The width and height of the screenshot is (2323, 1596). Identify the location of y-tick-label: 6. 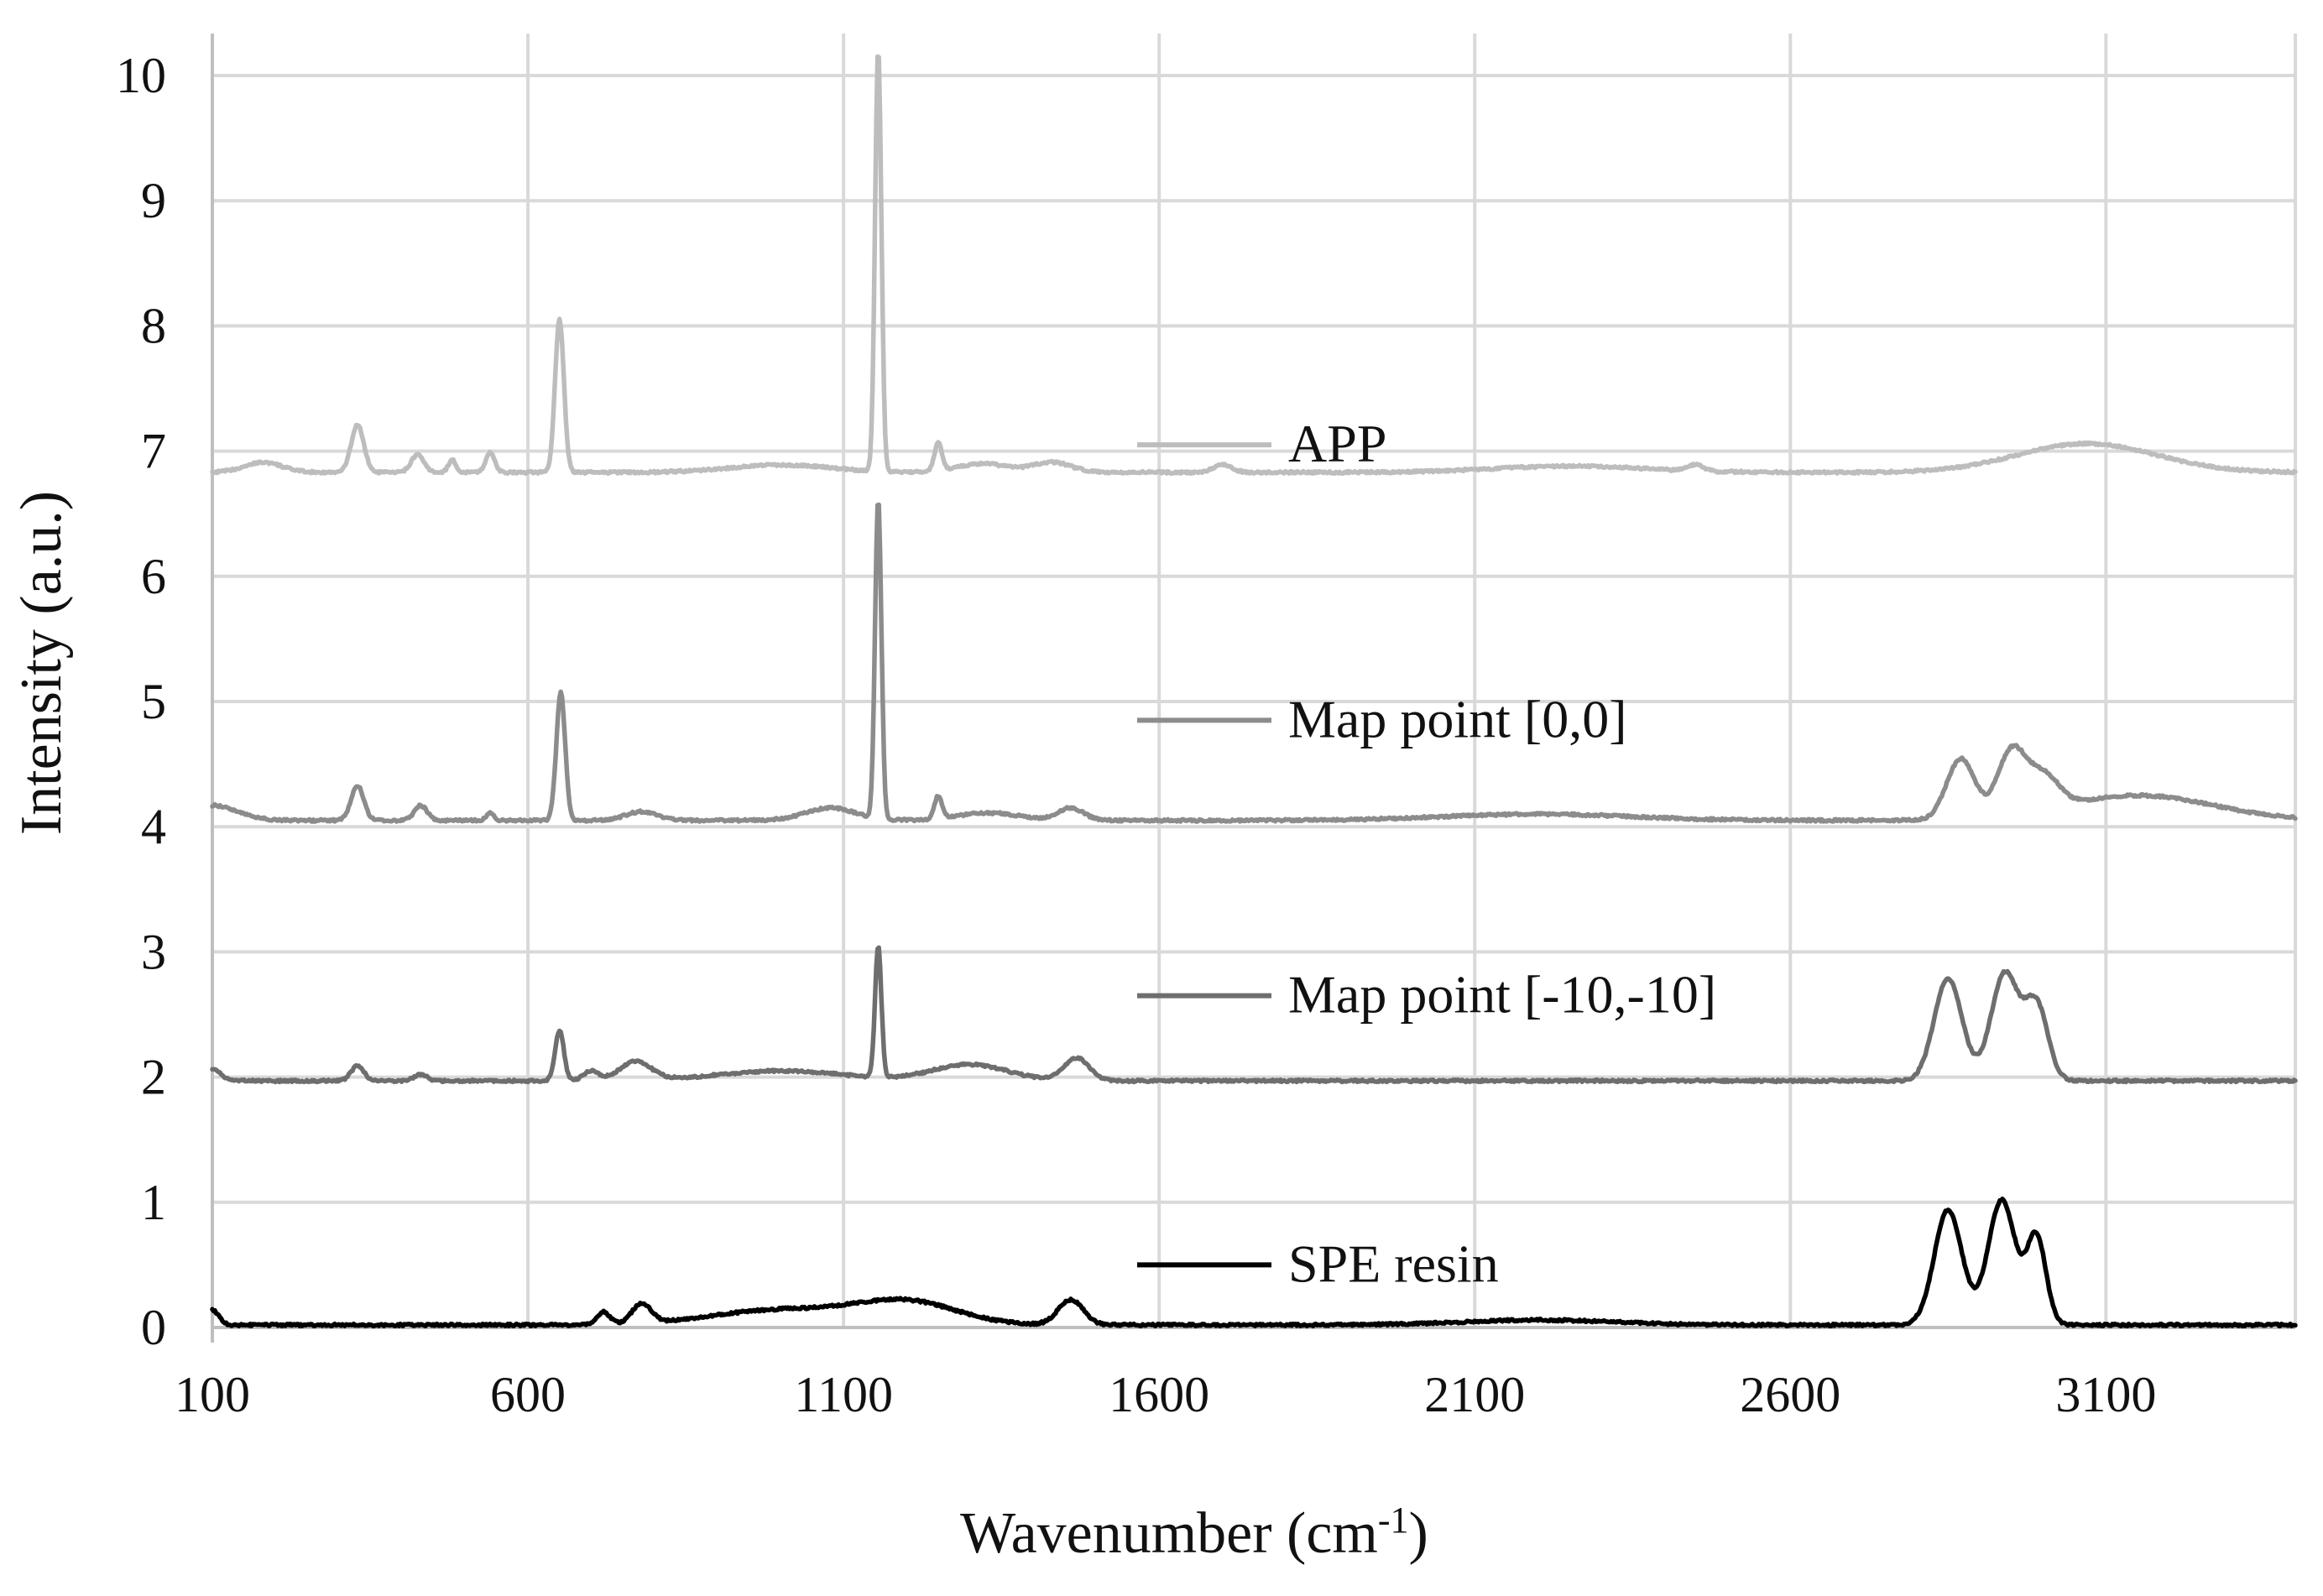
(153, 576).